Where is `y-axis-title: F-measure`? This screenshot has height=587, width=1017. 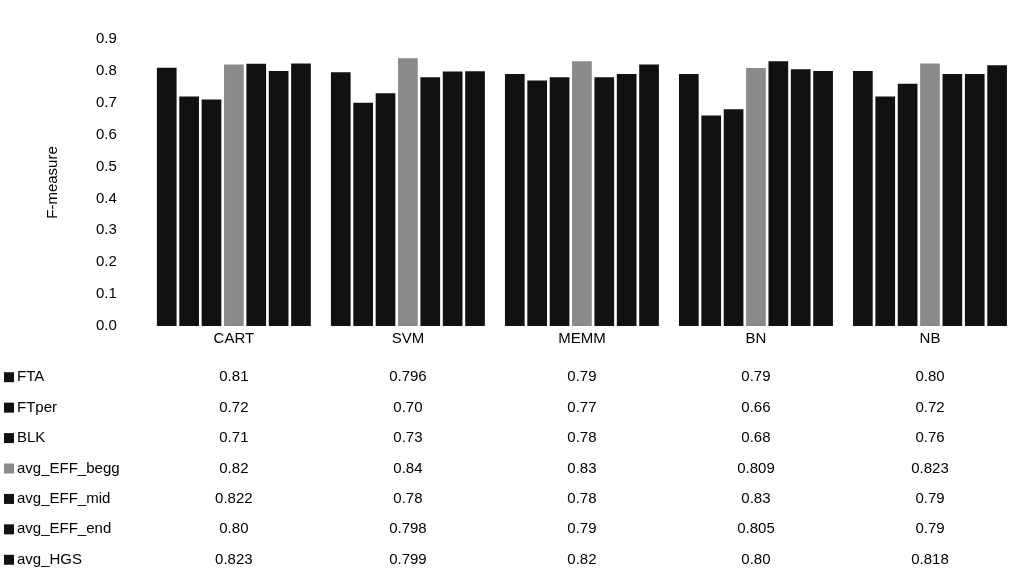 y-axis-title: F-measure is located at coordinates (52, 182).